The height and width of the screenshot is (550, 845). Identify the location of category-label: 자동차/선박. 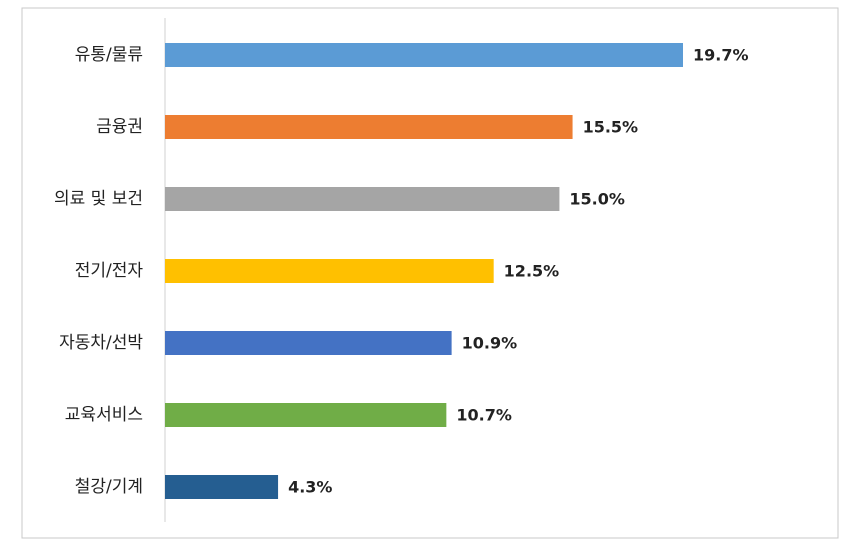
(101, 343).